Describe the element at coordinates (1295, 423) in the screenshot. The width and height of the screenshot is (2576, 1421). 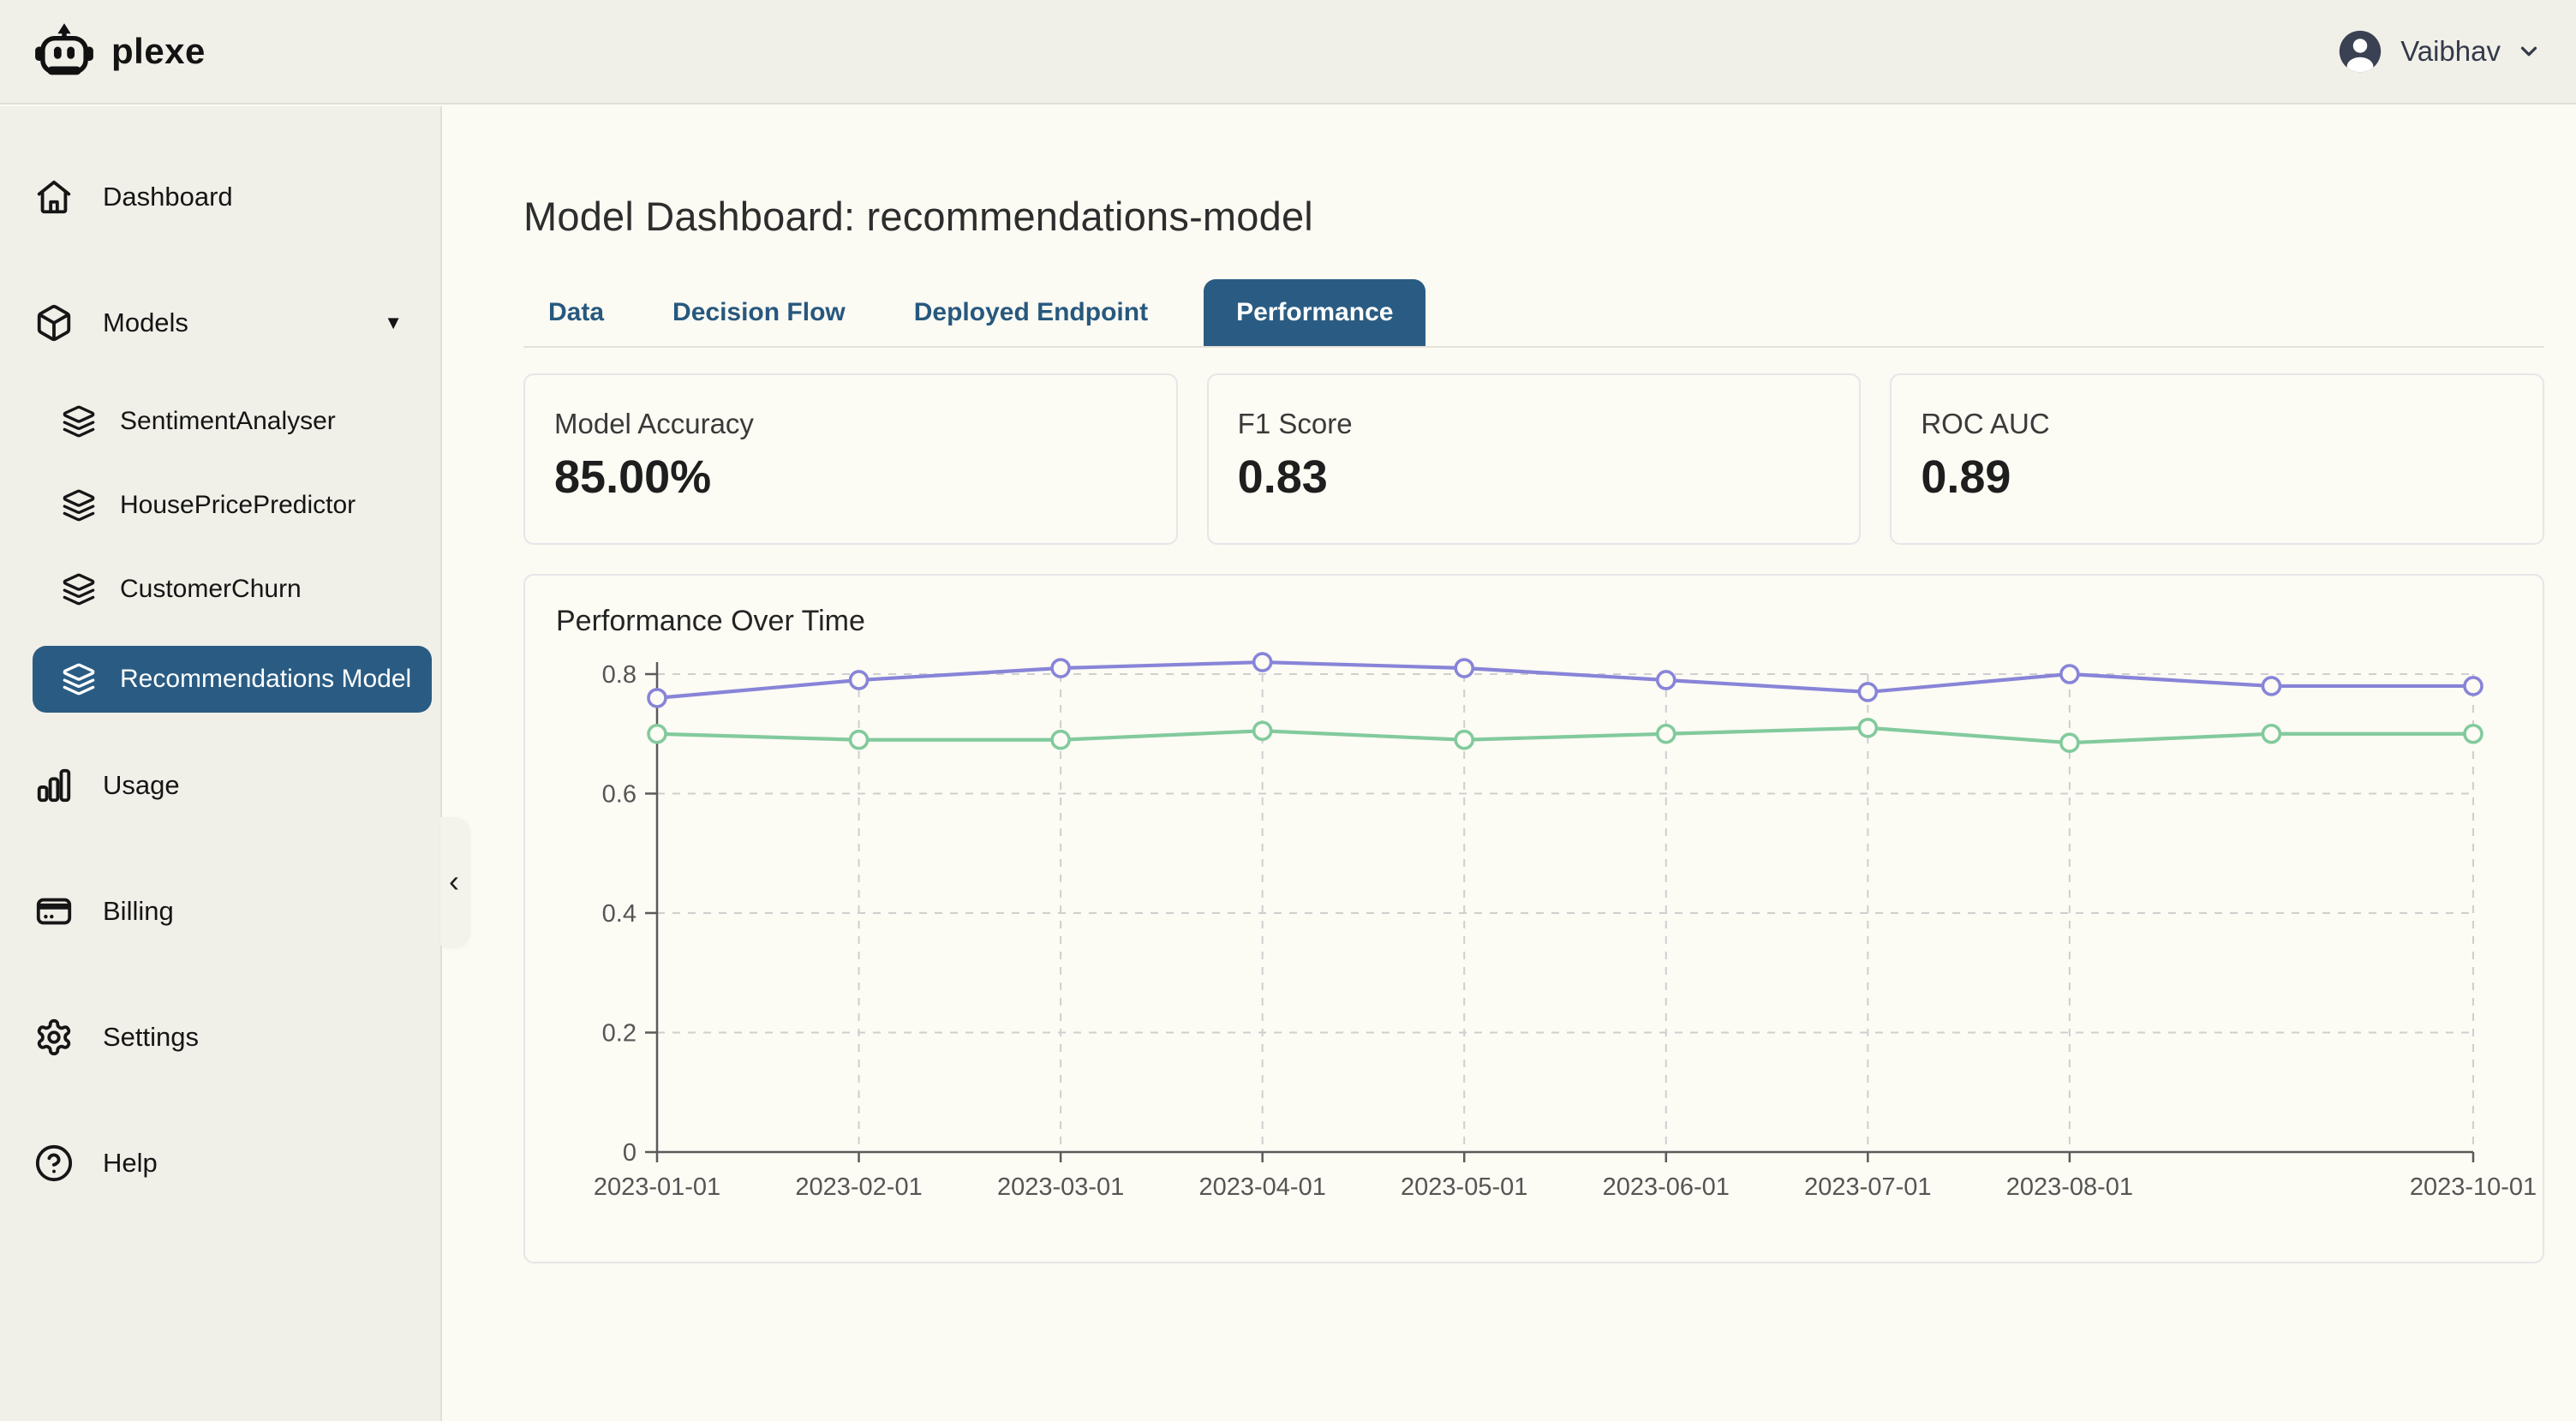
I see `metric-label: F1 Score` at that location.